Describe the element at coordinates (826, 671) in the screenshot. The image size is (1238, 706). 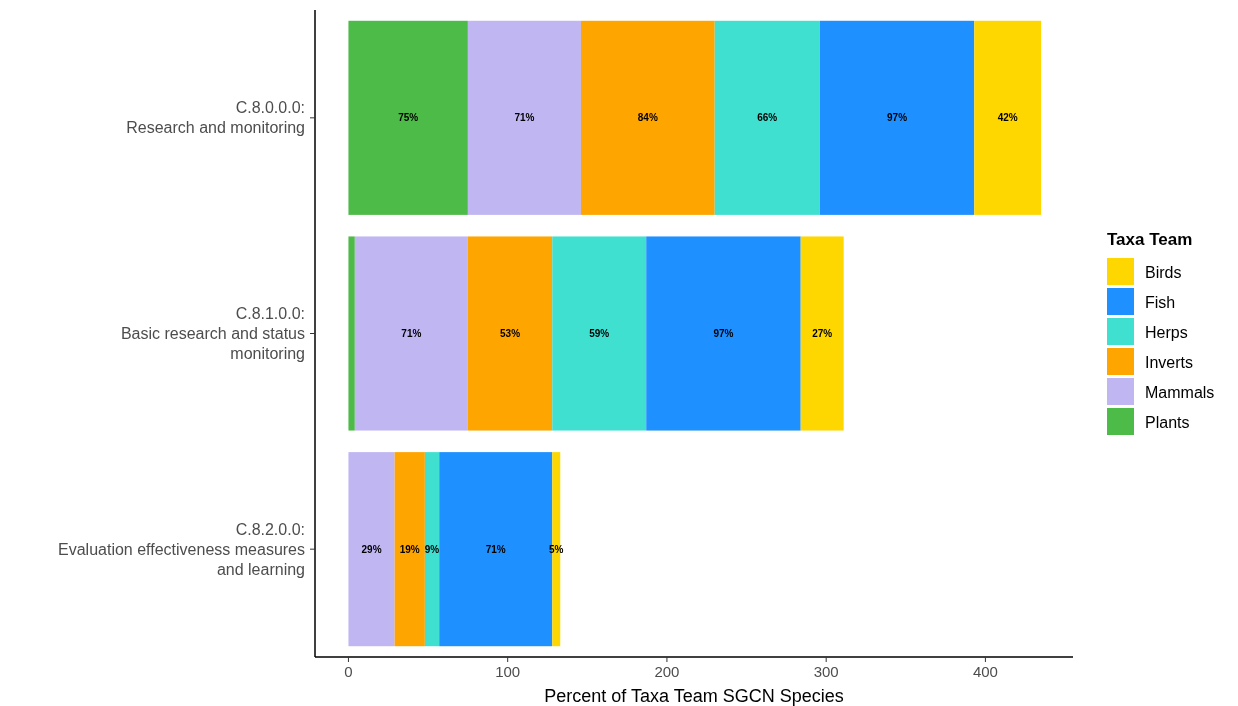
I see `x-tick-label: 300` at that location.